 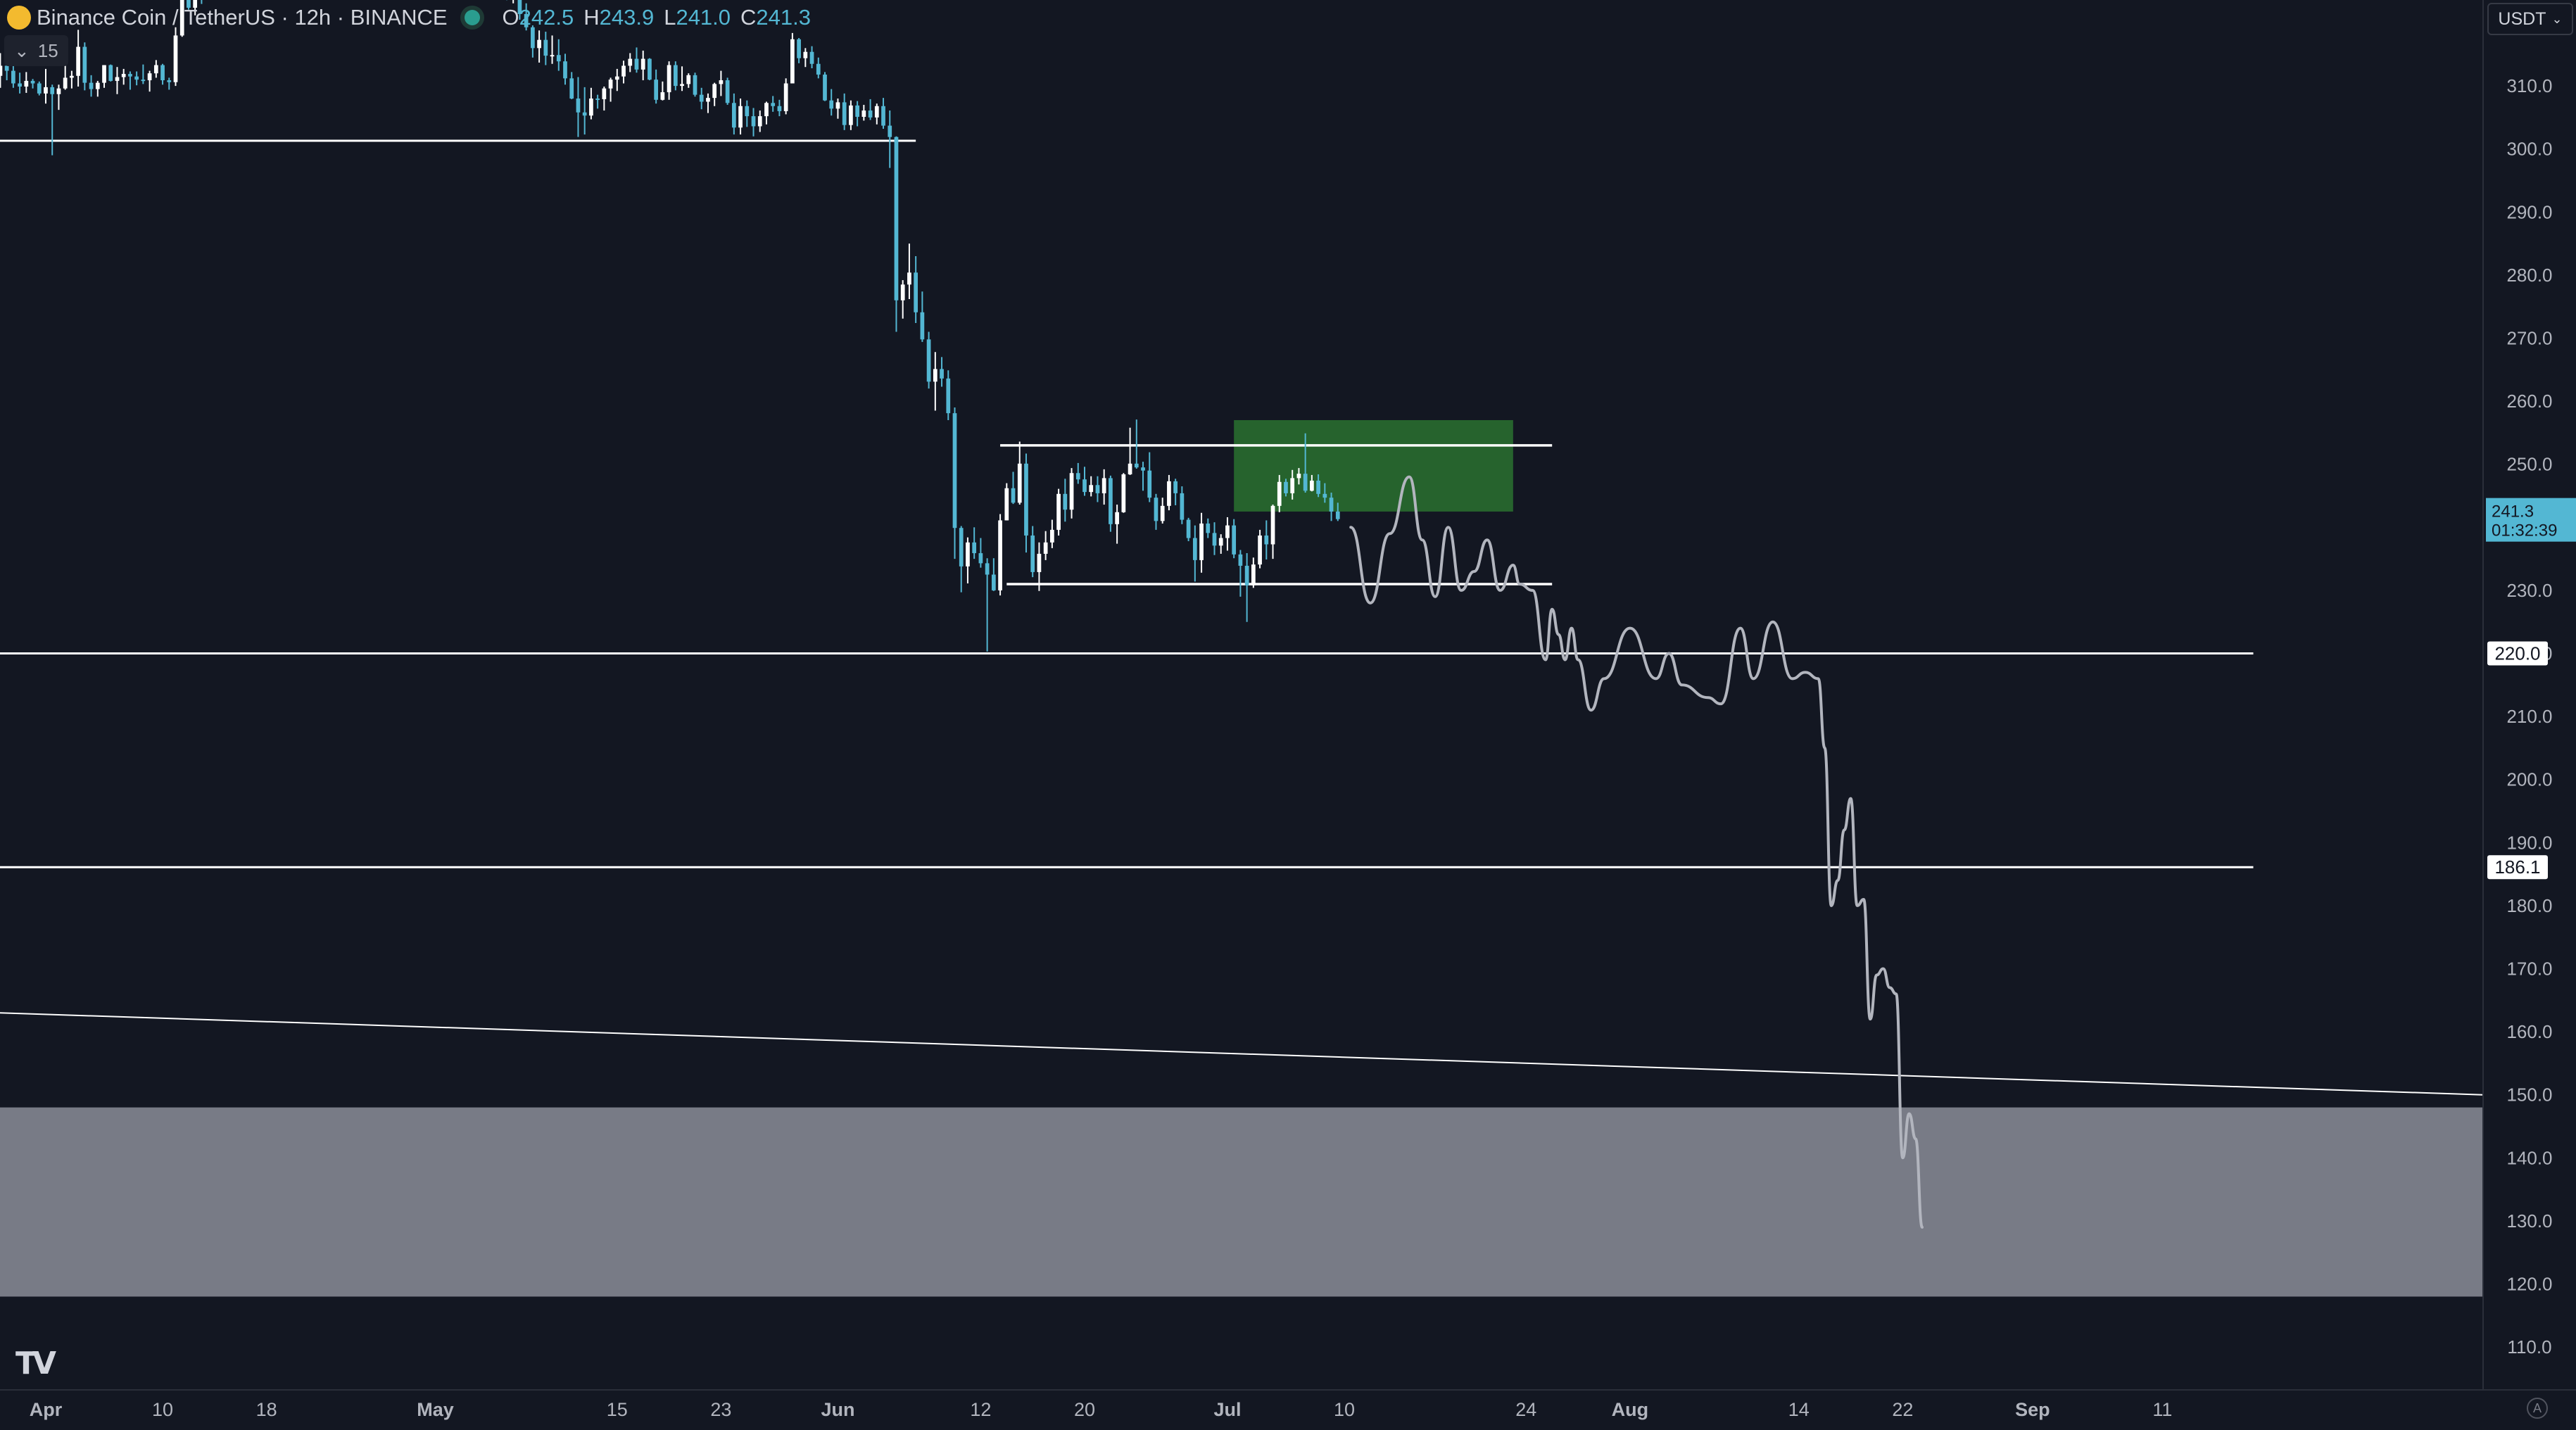 I want to click on market-status-icon, so click(x=472, y=17).